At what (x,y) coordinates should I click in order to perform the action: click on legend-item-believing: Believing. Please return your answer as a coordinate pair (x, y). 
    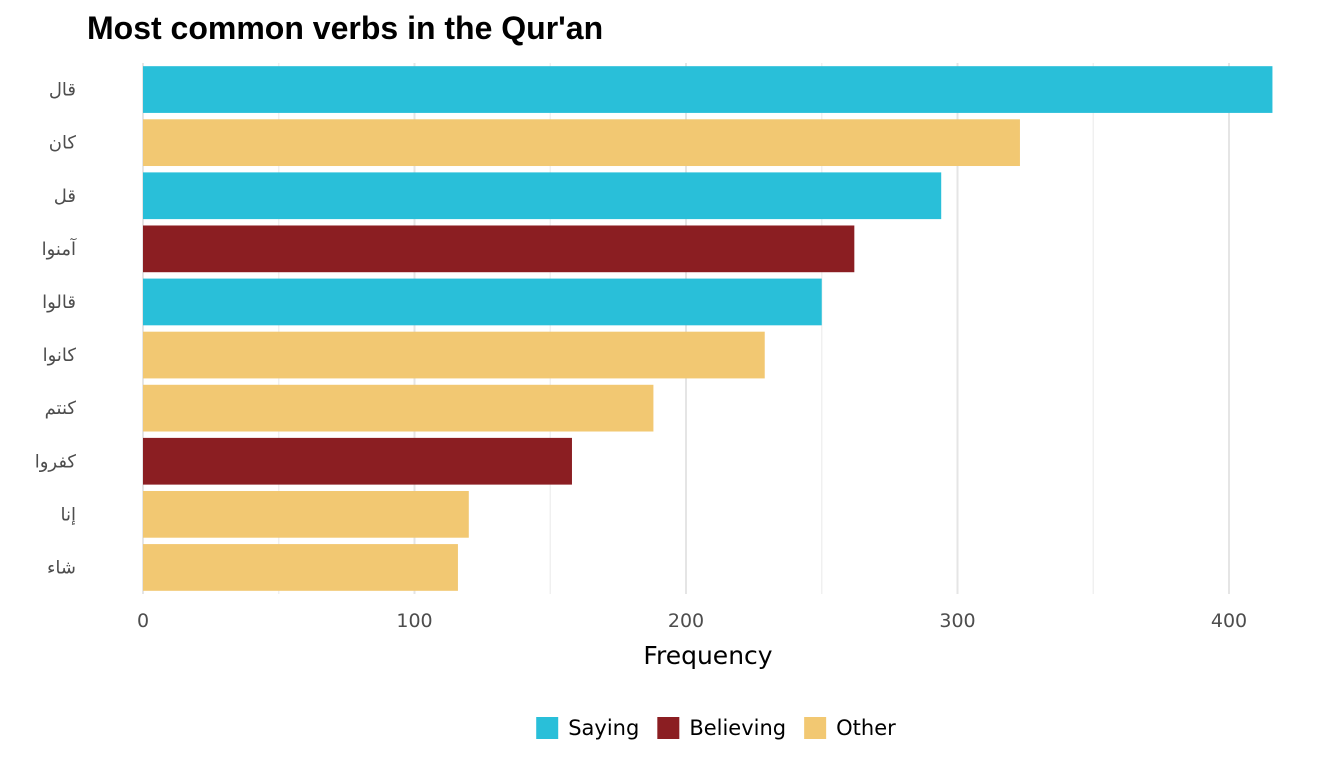
    Looking at the image, I should click on (721, 728).